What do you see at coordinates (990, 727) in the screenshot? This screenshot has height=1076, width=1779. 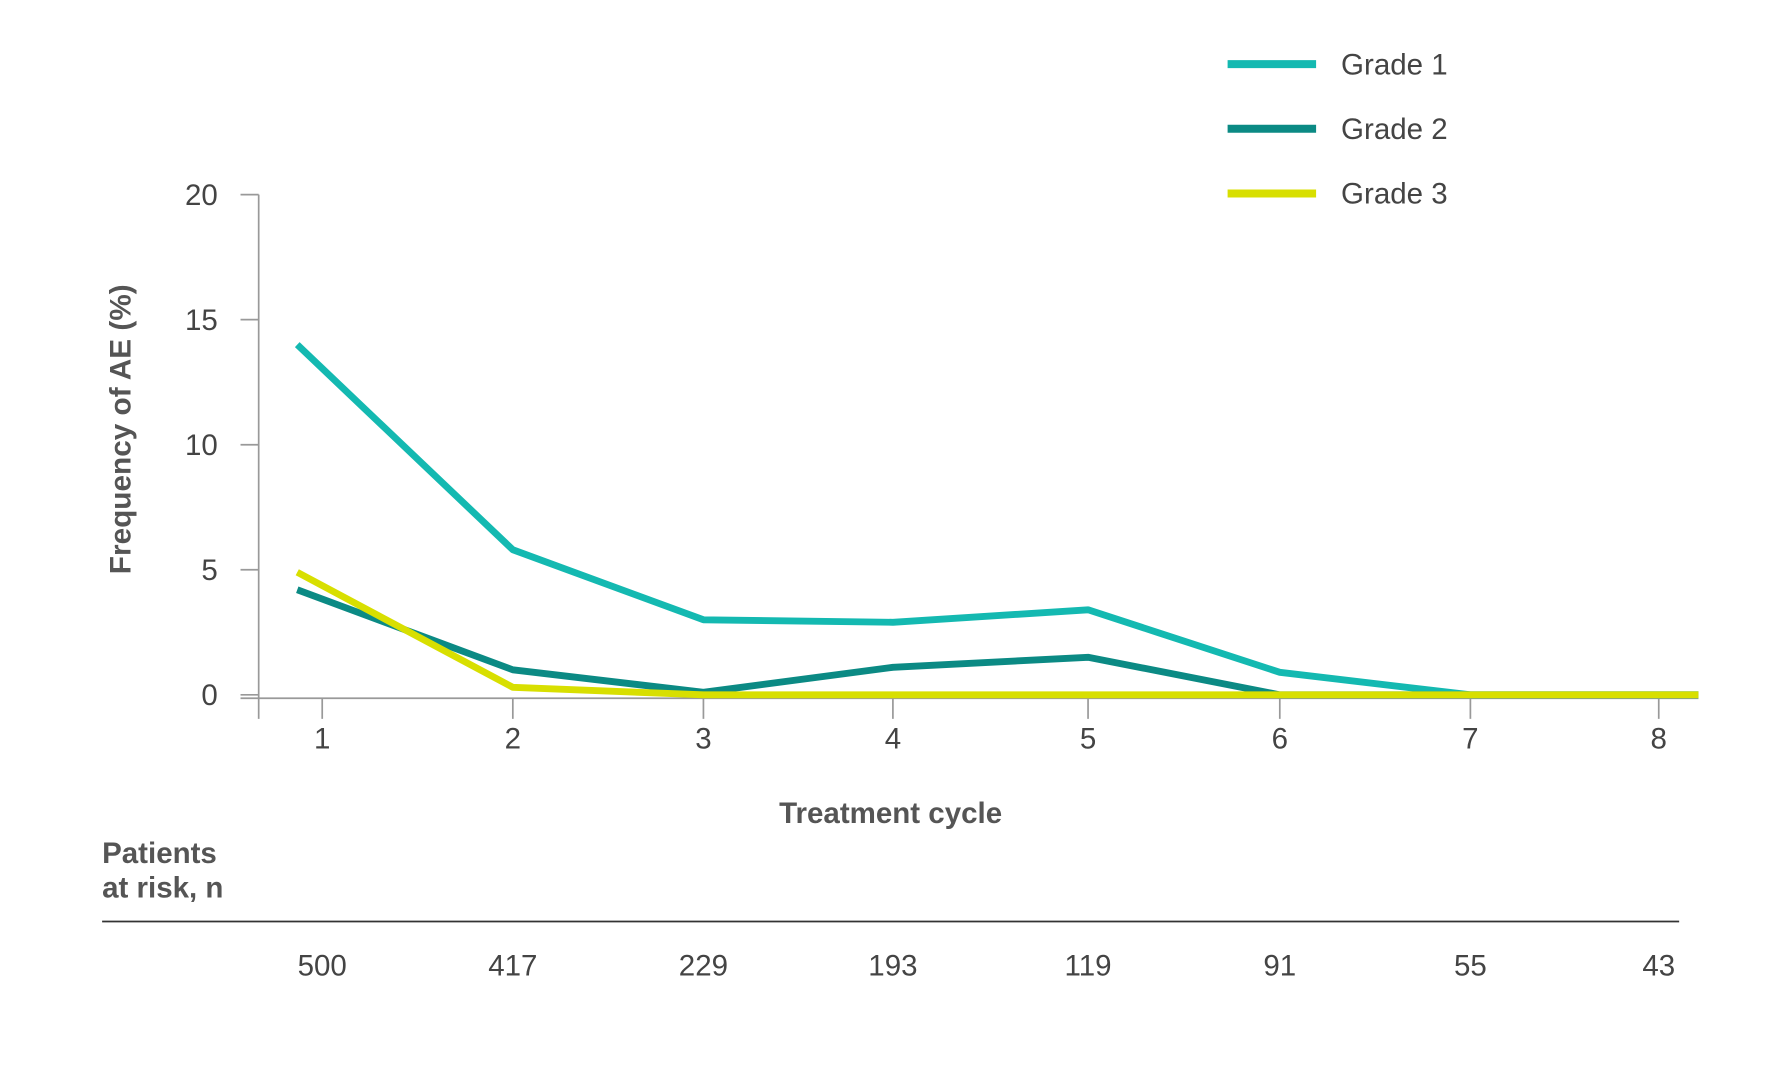 I see `x-ticks: 1 2 3 4 5 6 7 8` at bounding box center [990, 727].